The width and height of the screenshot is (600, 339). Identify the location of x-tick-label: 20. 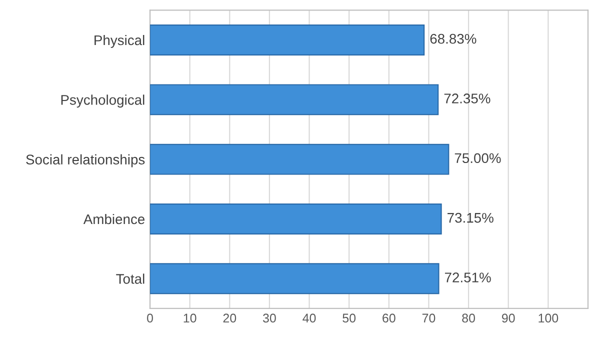
(229, 318).